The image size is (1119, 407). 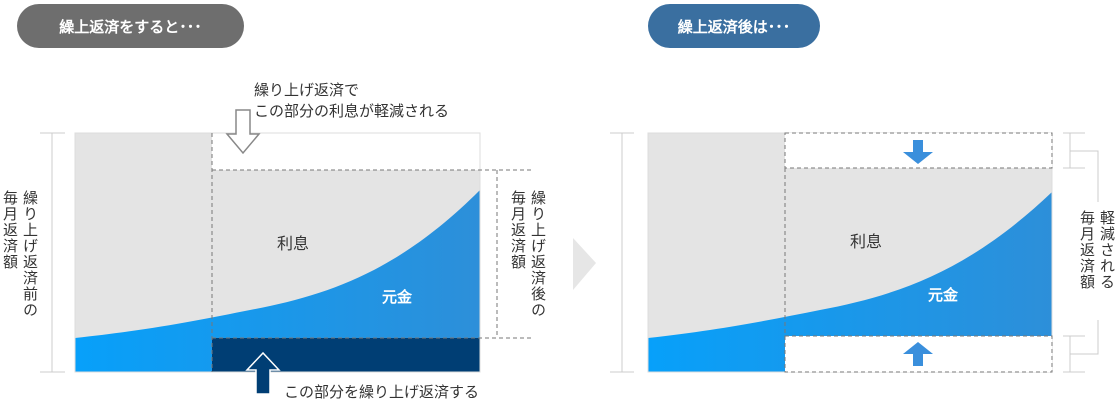 What do you see at coordinates (352, 111) in the screenshot?
I see `top-note-line2: この部分の利息が軽減される` at bounding box center [352, 111].